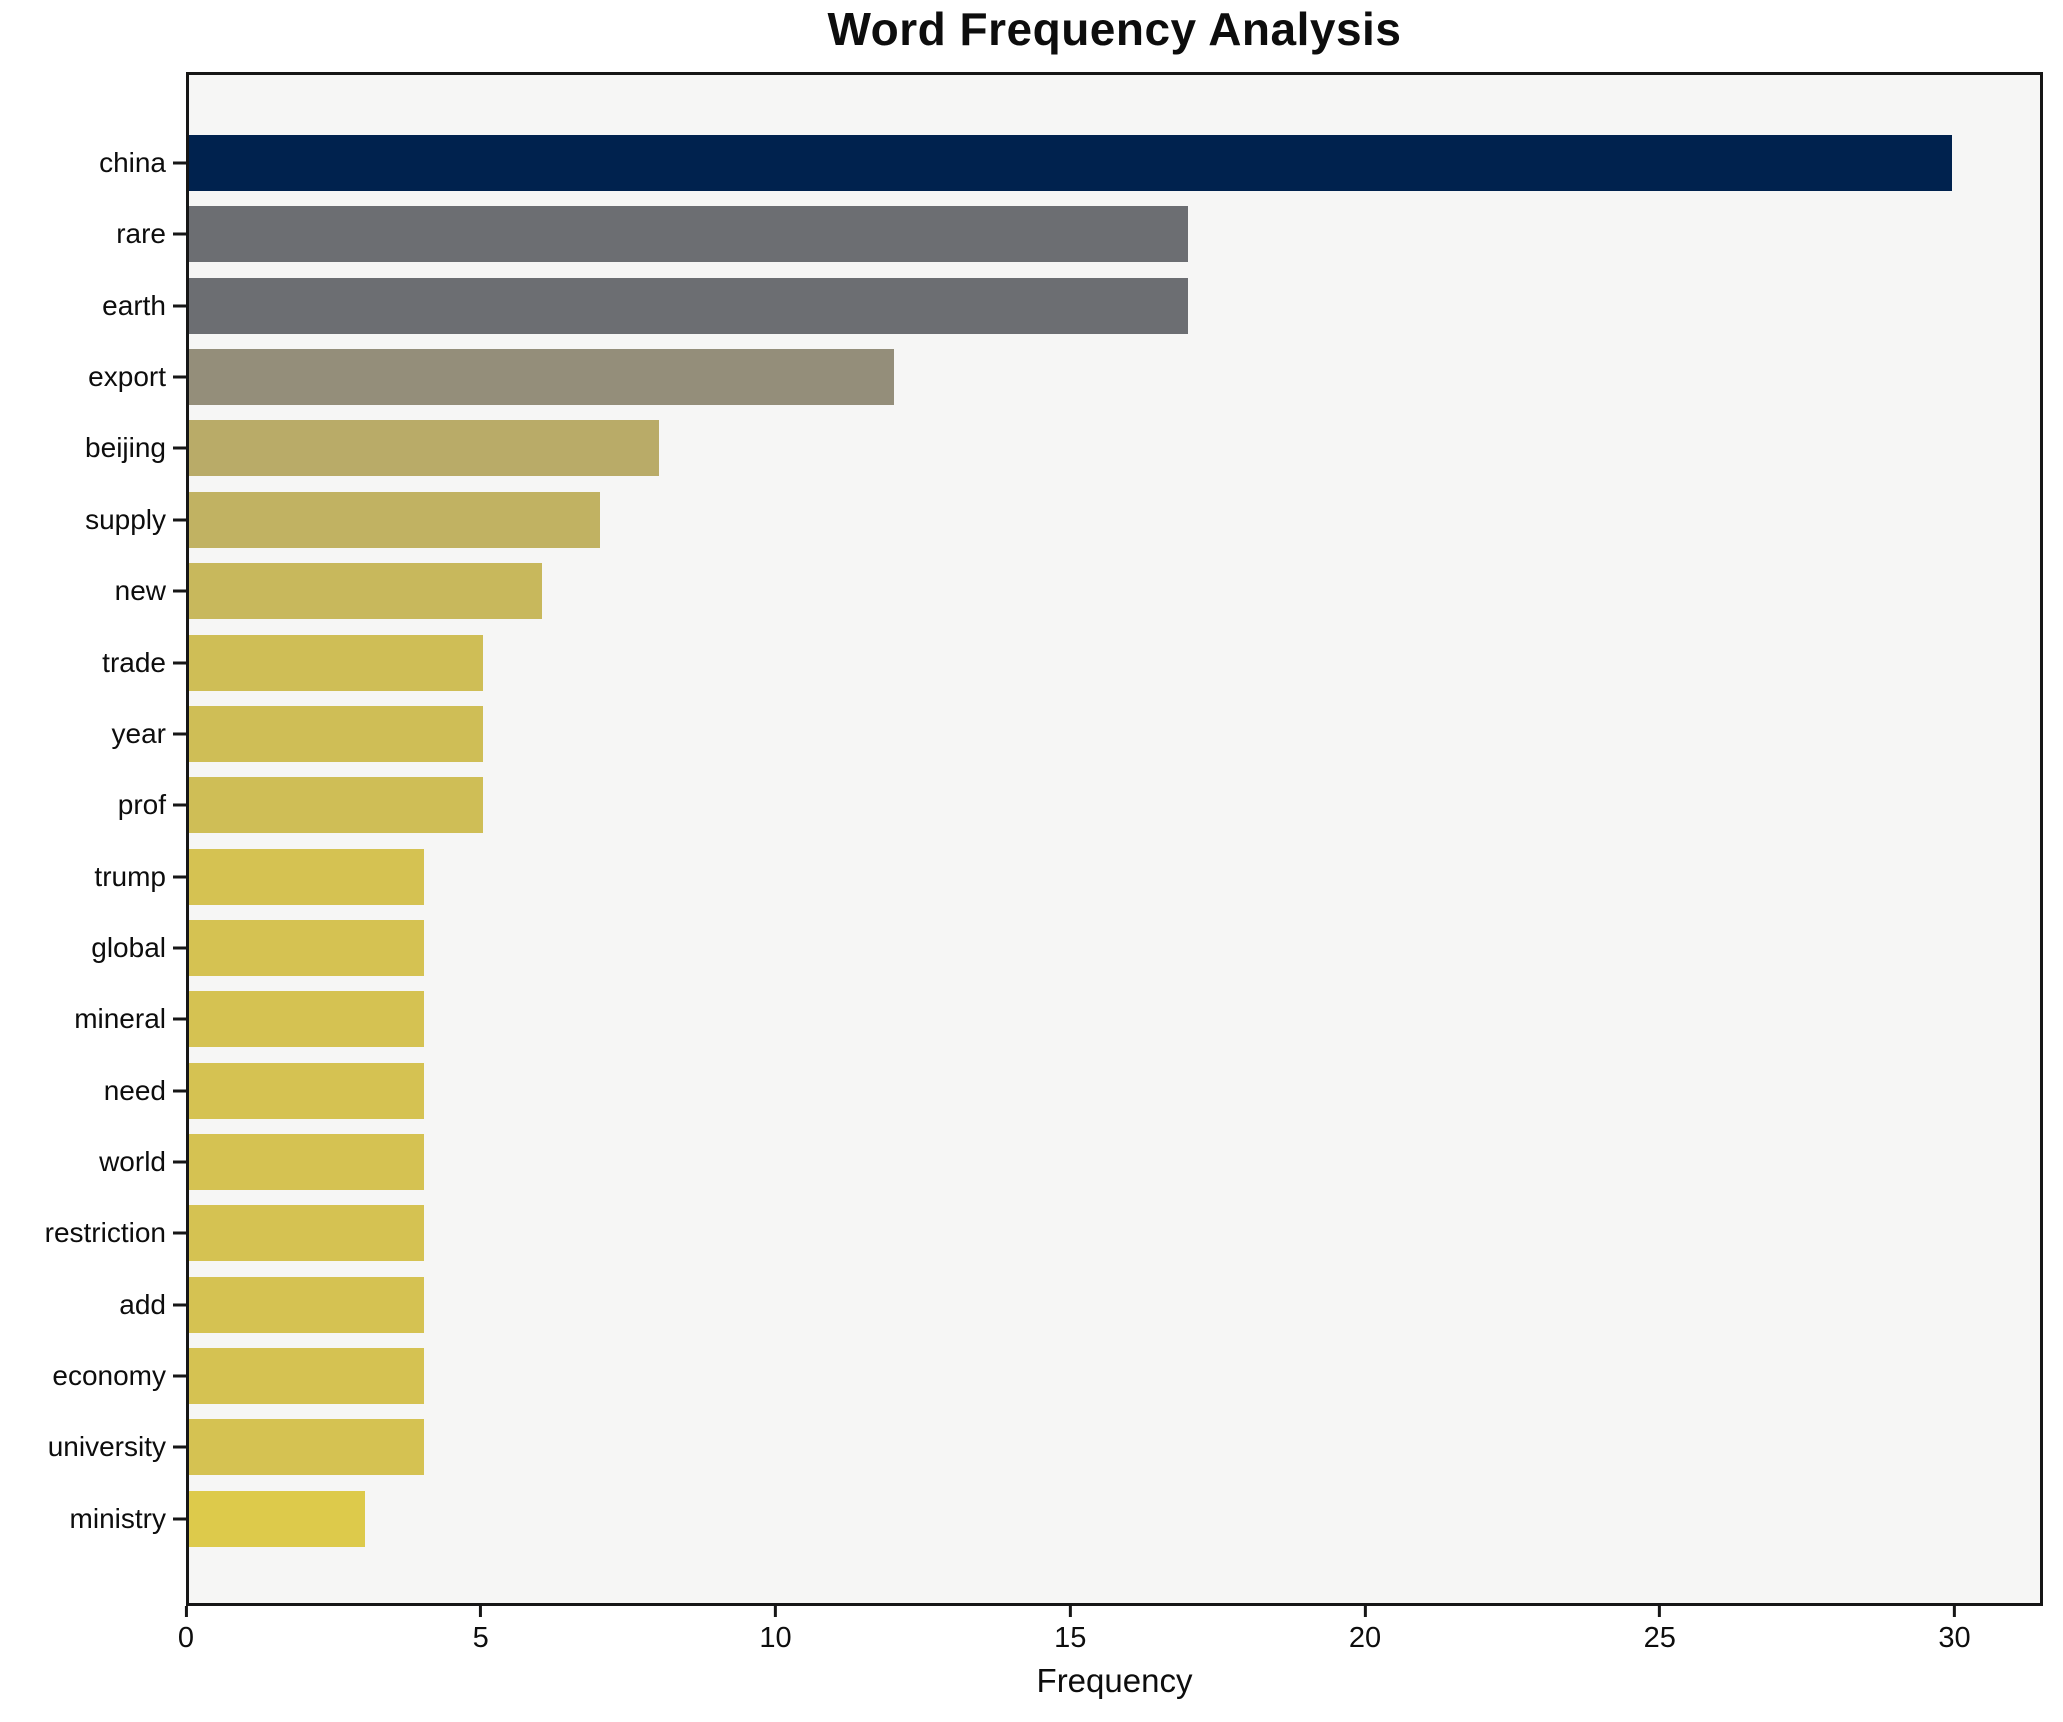 The height and width of the screenshot is (1722, 2063). I want to click on bar-row: ministry, so click(1055, 1518).